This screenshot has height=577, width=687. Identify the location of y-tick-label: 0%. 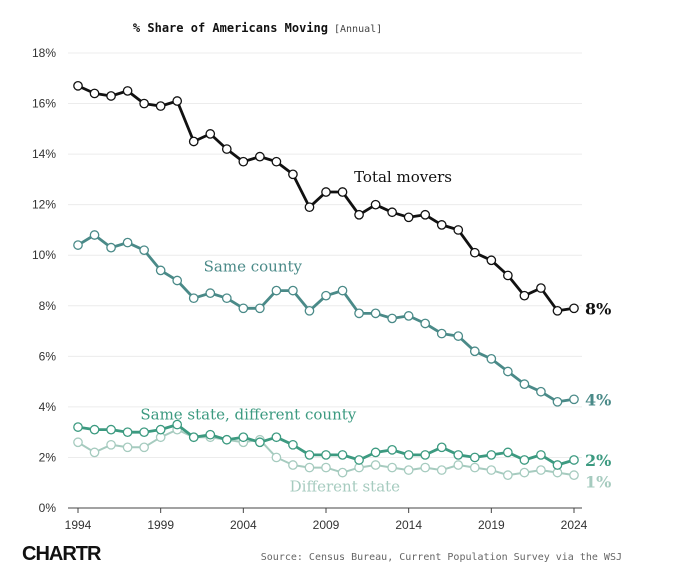
(48, 508).